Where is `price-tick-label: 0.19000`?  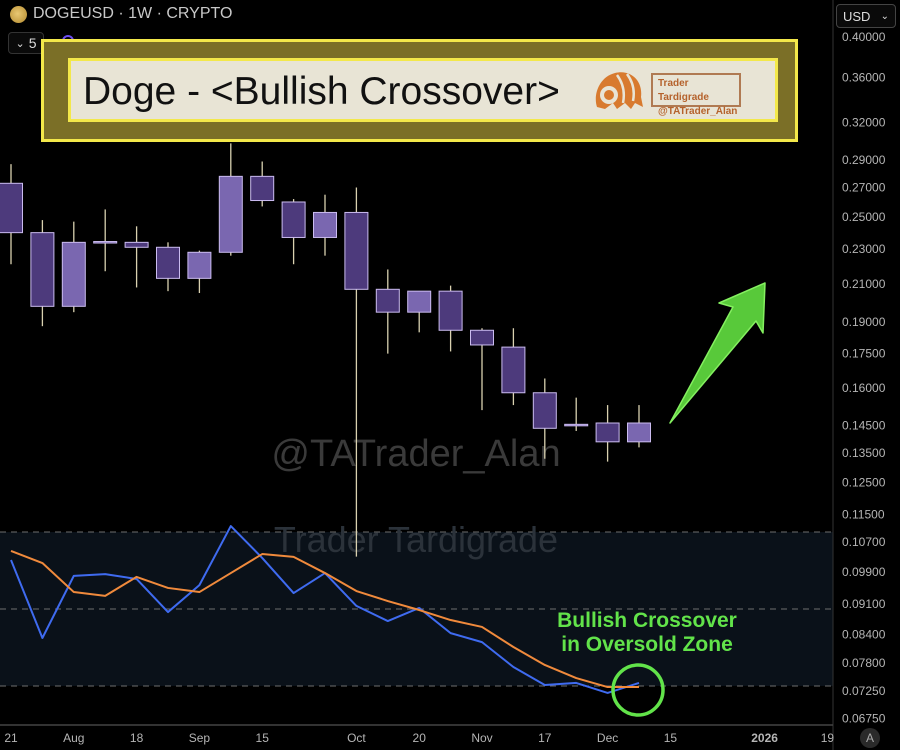
price-tick-label: 0.19000 is located at coordinates (864, 322).